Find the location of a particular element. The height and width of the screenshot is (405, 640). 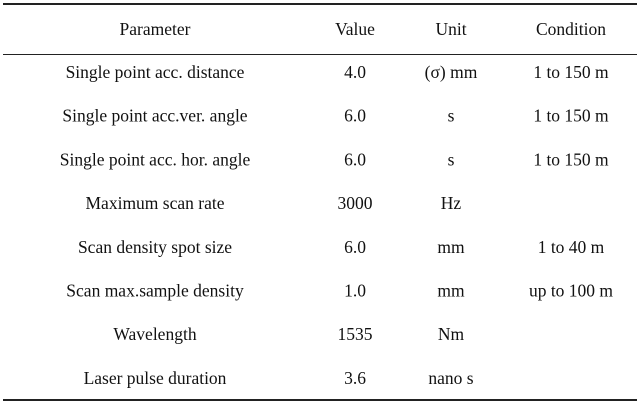

table-cell: up to 100 m is located at coordinates (571, 291).